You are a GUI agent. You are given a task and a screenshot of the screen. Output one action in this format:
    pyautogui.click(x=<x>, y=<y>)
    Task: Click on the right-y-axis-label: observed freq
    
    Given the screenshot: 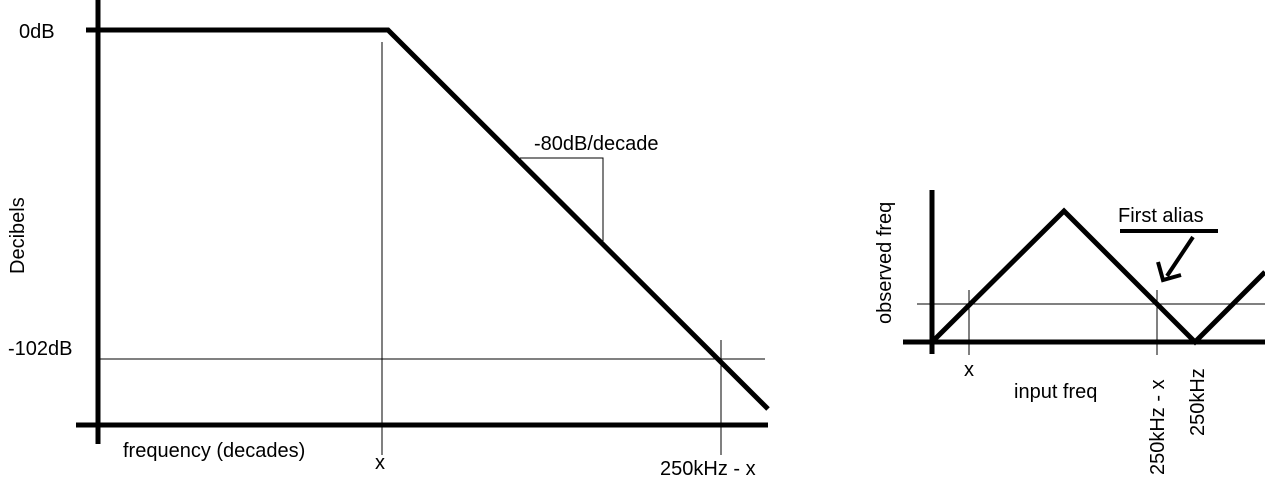 What is the action you would take?
    pyautogui.click(x=885, y=263)
    